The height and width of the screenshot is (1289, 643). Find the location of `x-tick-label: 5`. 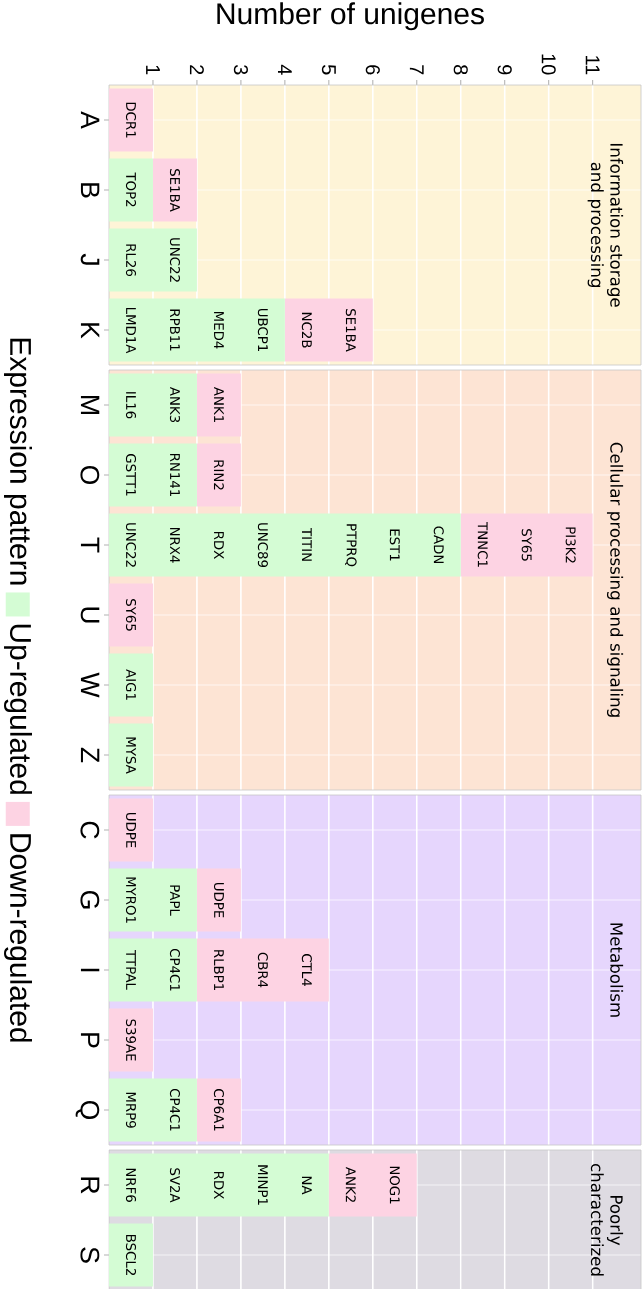

x-tick-label: 5 is located at coordinates (328, 69).